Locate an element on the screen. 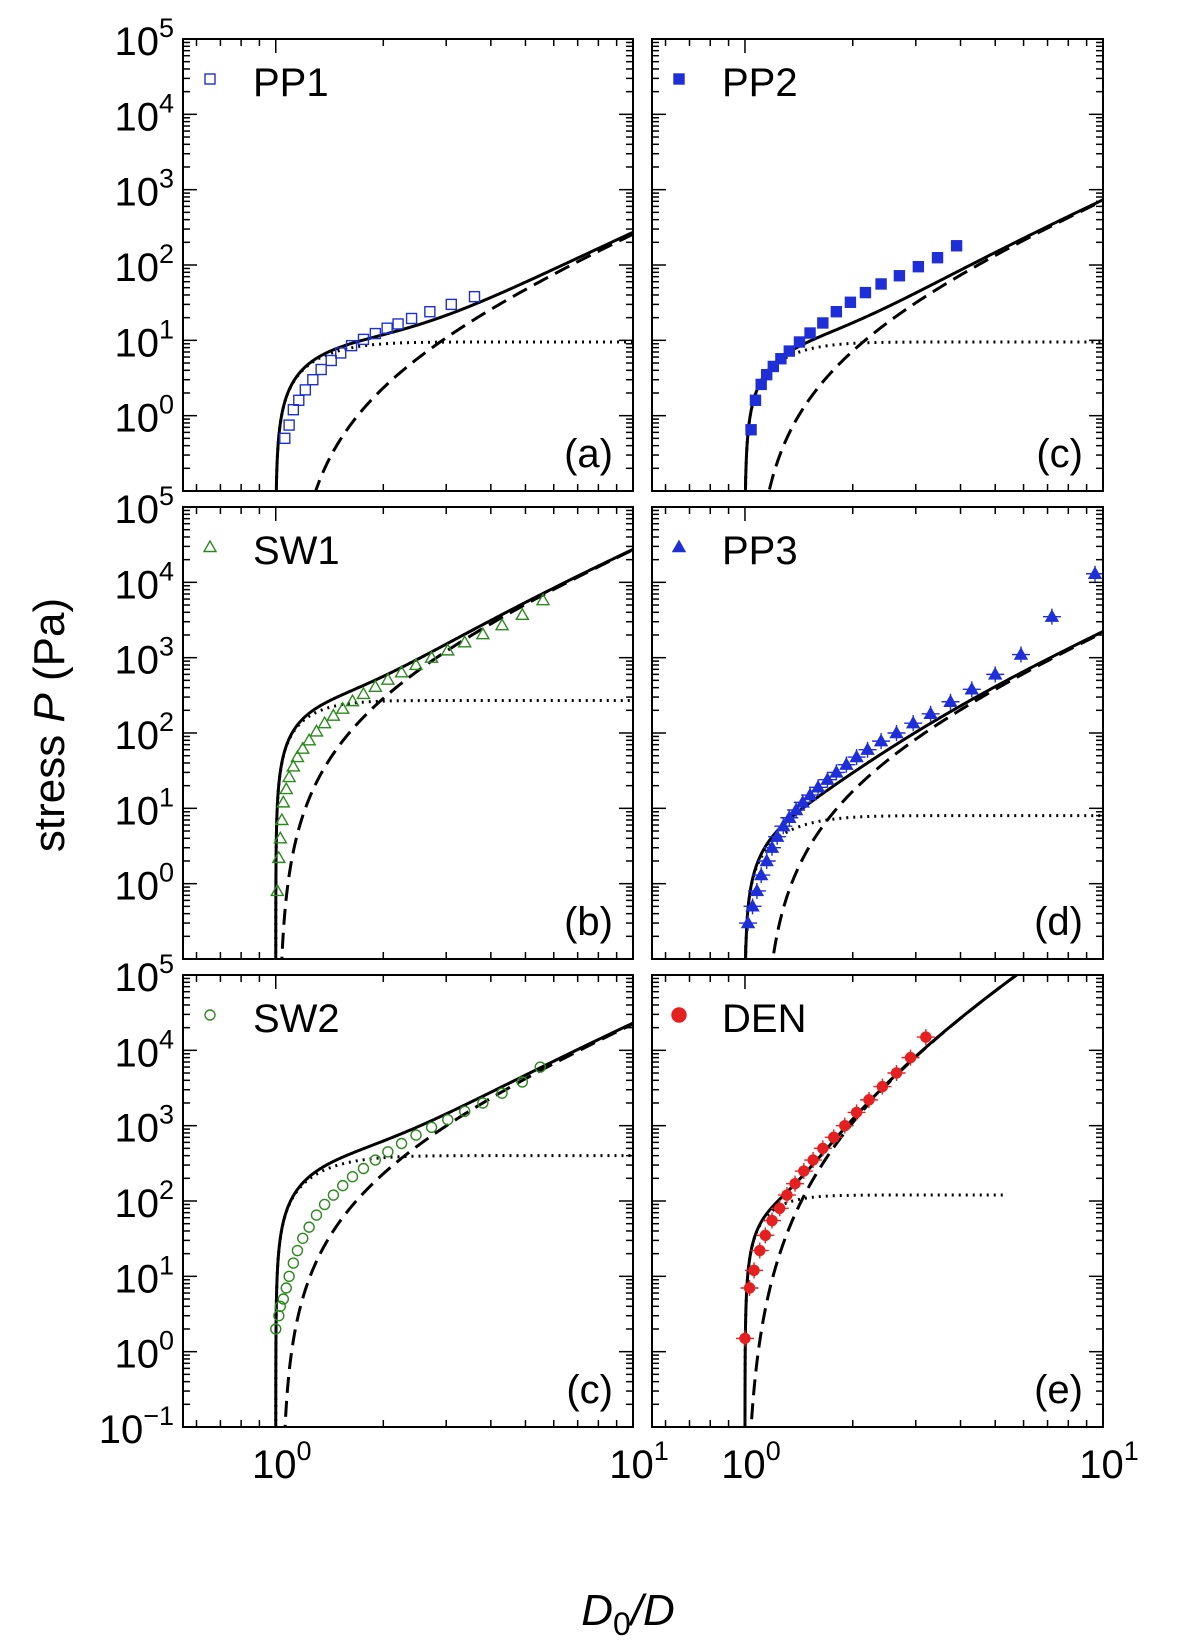  x-axis-label: D0/D is located at coordinates (628, 1613).